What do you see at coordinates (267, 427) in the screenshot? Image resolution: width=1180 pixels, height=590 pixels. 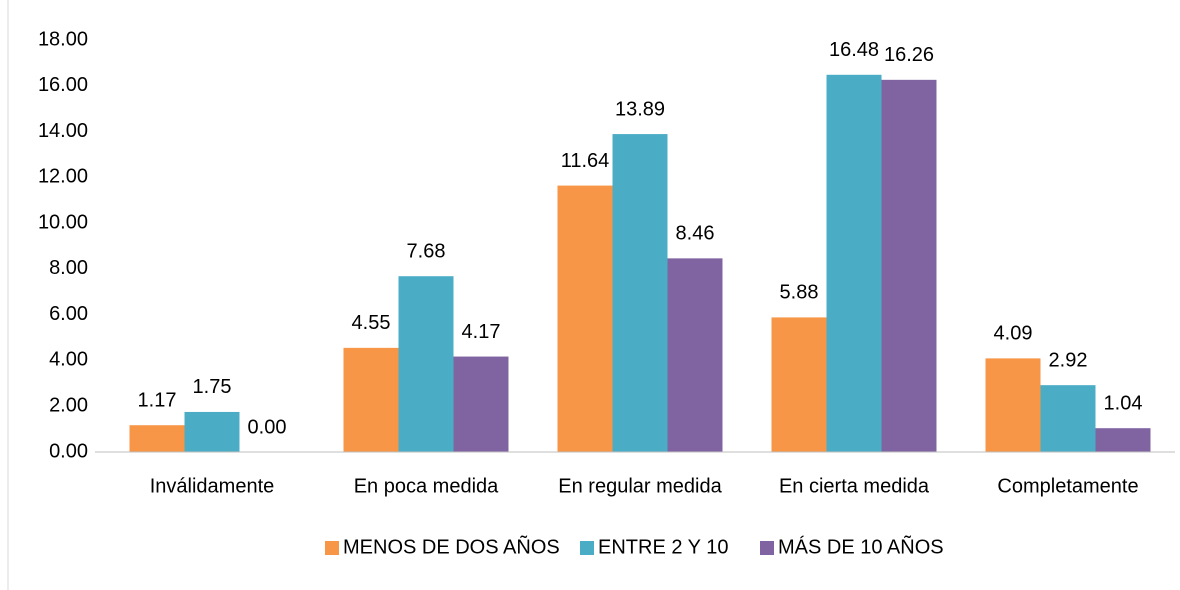 I see `data-label: 0.00` at bounding box center [267, 427].